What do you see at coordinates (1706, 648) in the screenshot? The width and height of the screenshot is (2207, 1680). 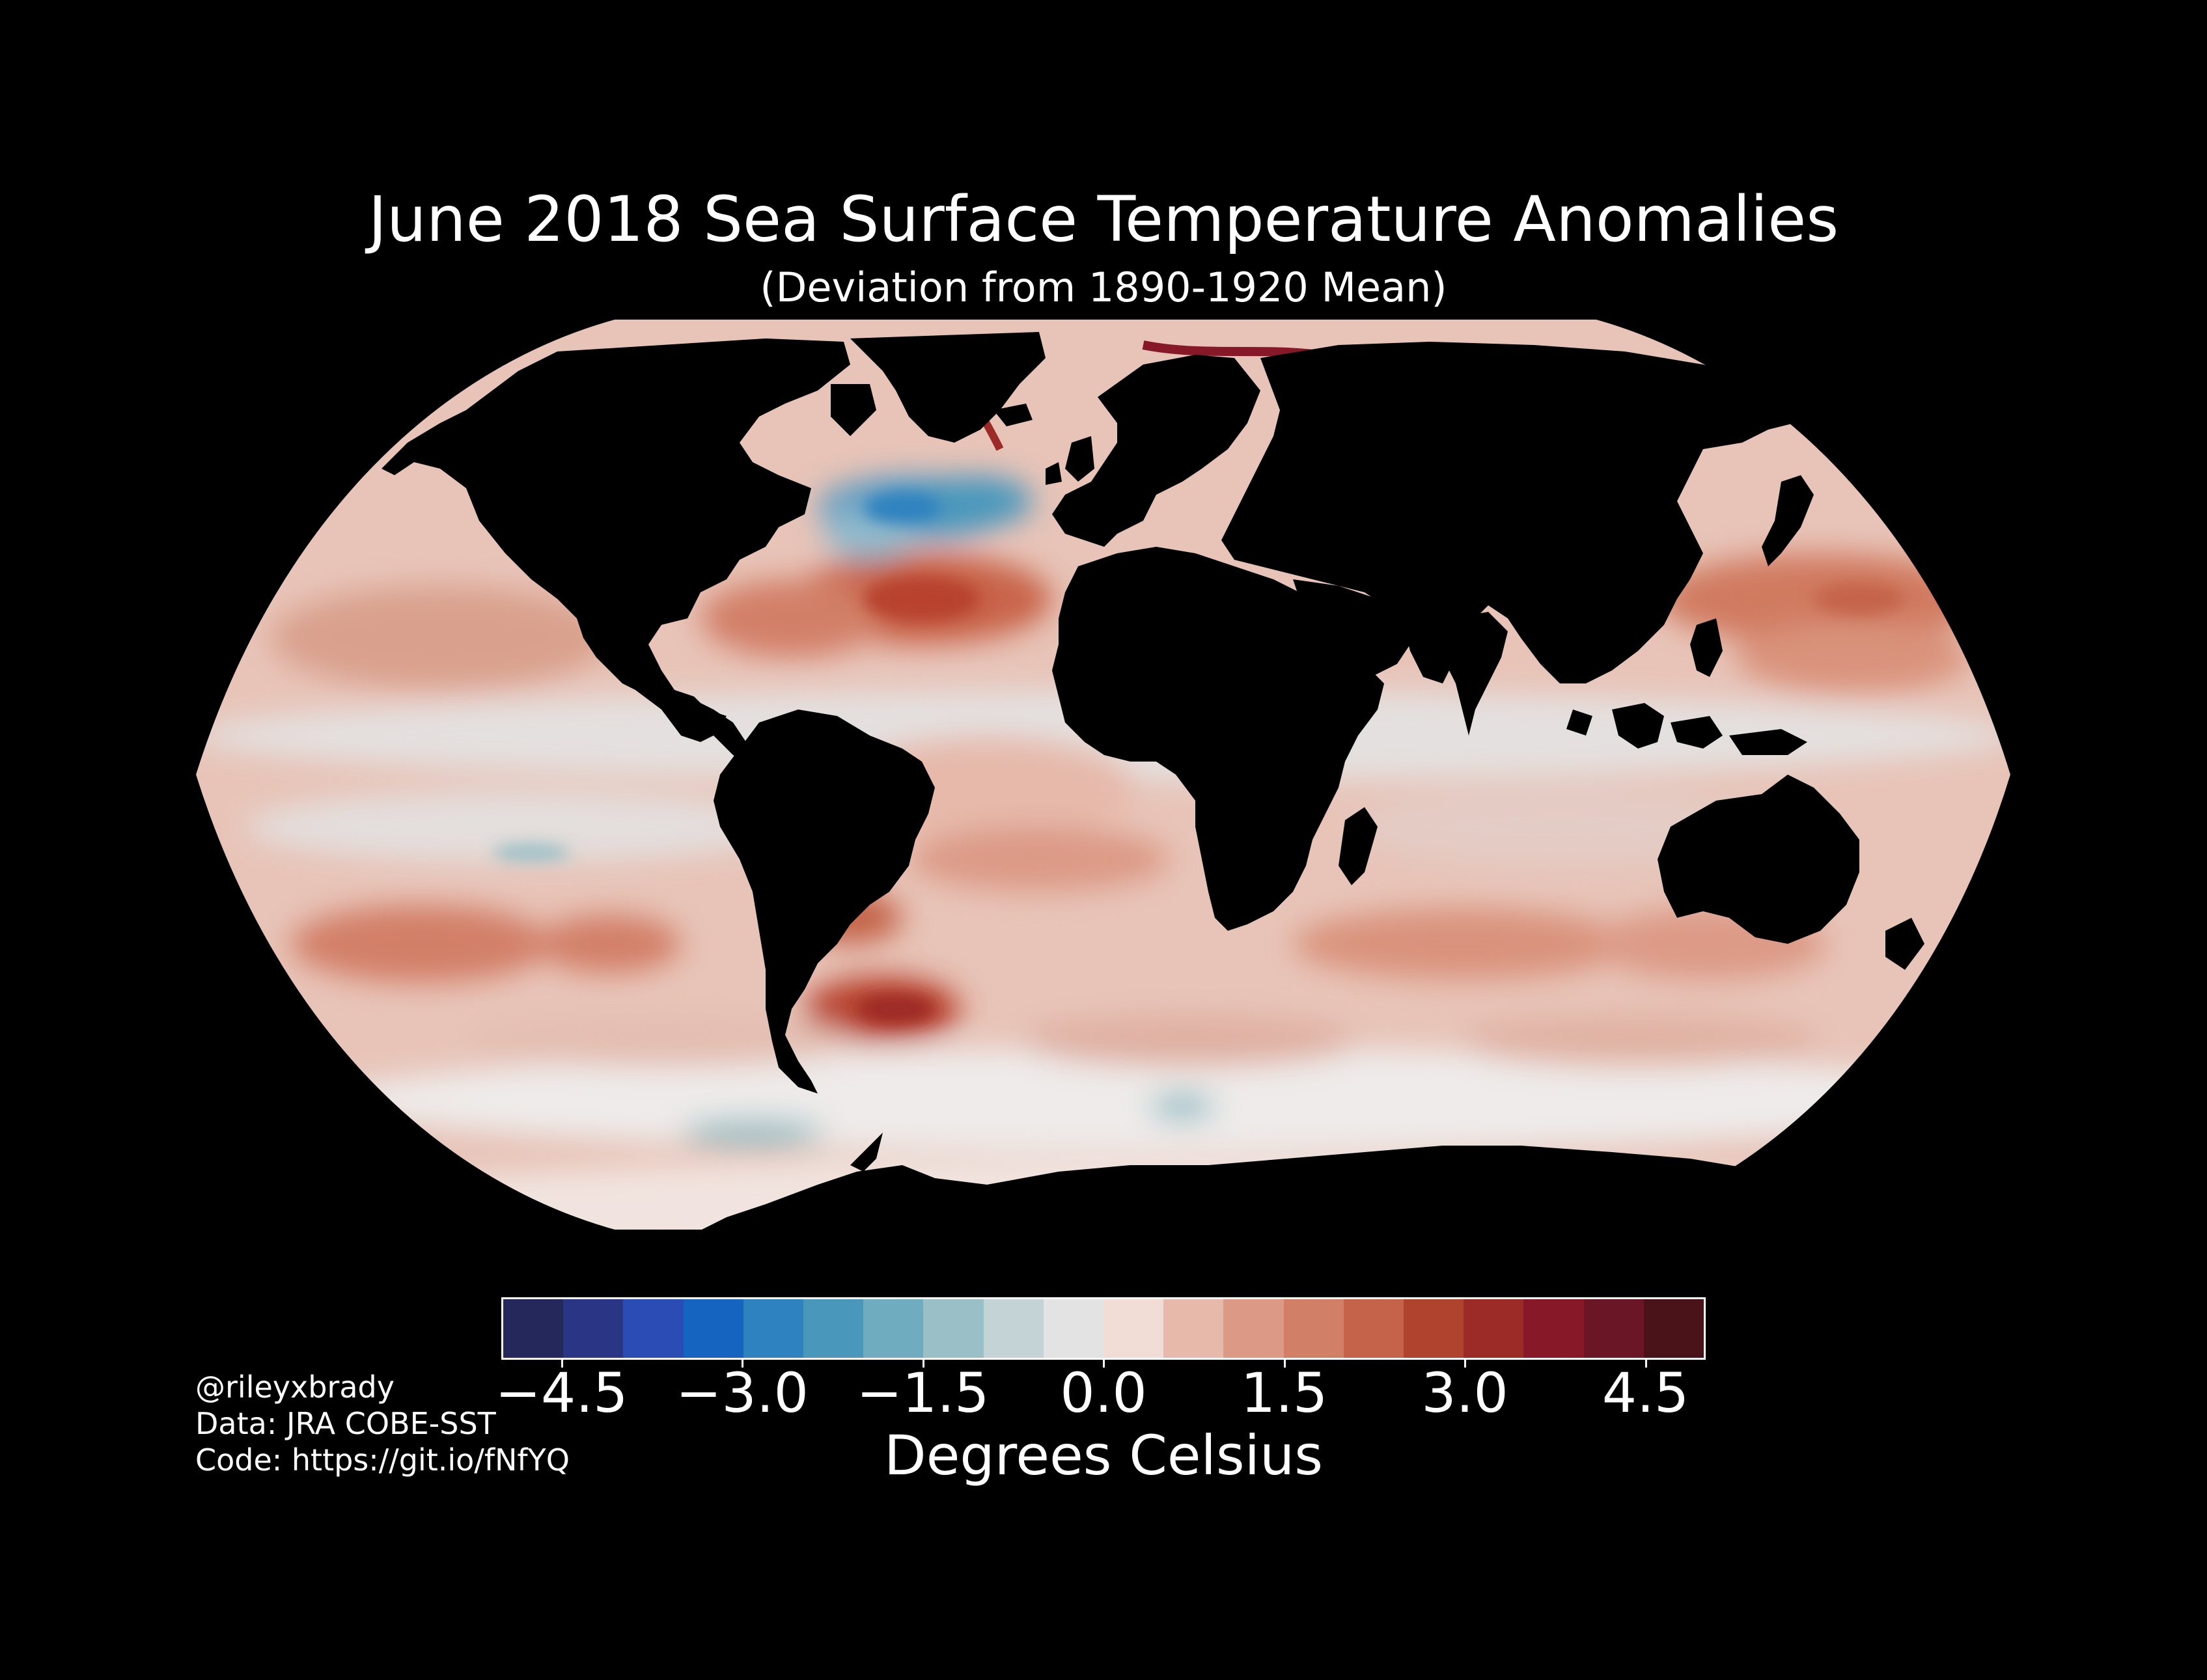 I see `land-philippines` at bounding box center [1706, 648].